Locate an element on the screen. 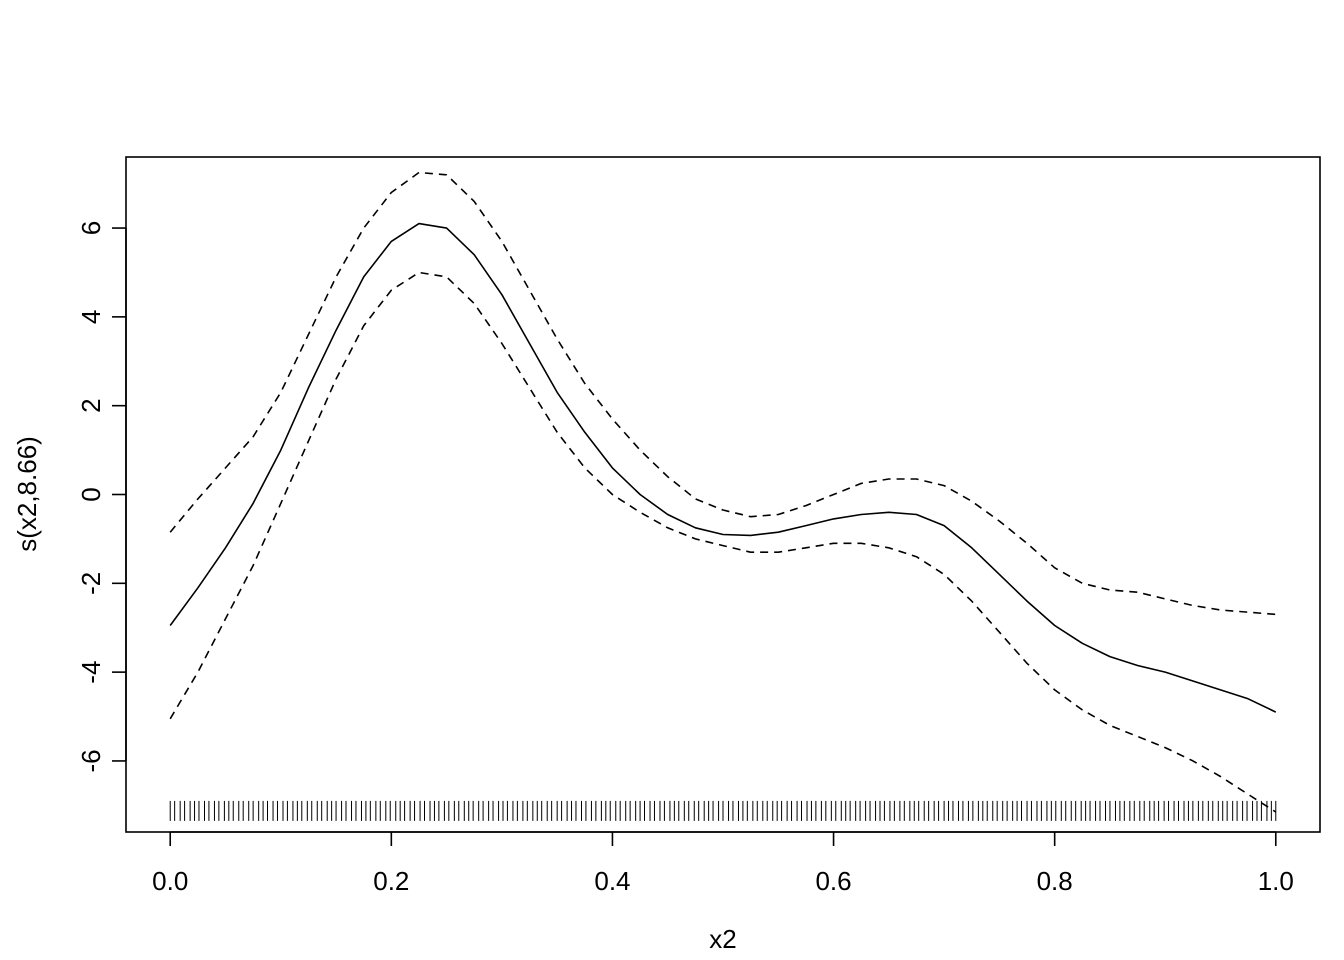 The image size is (1344, 960). x-tick-label: 1.0 is located at coordinates (1276, 881).